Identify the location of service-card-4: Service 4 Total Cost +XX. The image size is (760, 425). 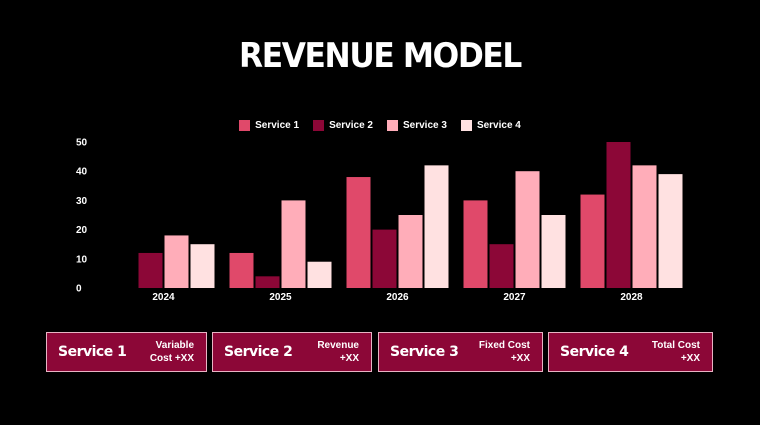
(630, 352).